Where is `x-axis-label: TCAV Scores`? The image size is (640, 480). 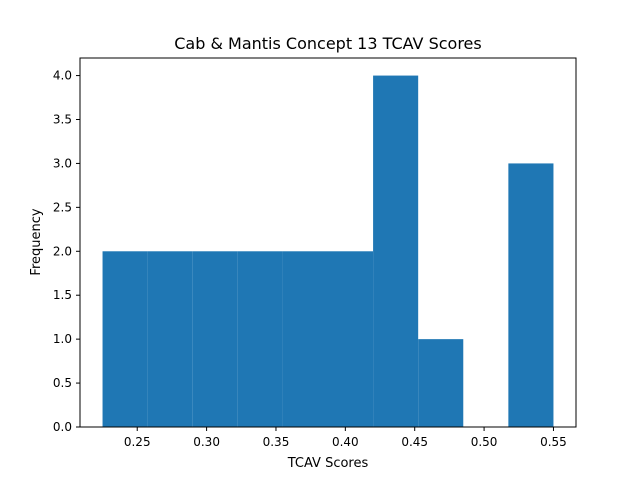 x-axis-label: TCAV Scores is located at coordinates (328, 463).